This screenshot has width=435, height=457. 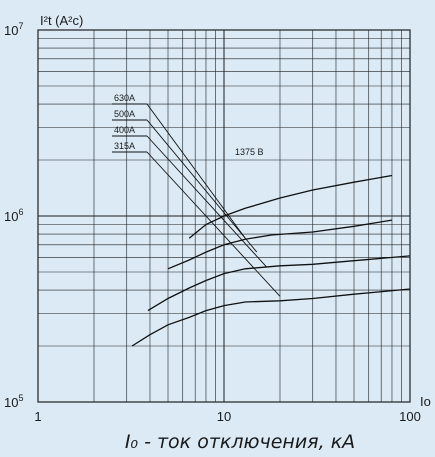 What do you see at coordinates (13, 401) in the screenshot?
I see `y-tick-label: 10⁵` at bounding box center [13, 401].